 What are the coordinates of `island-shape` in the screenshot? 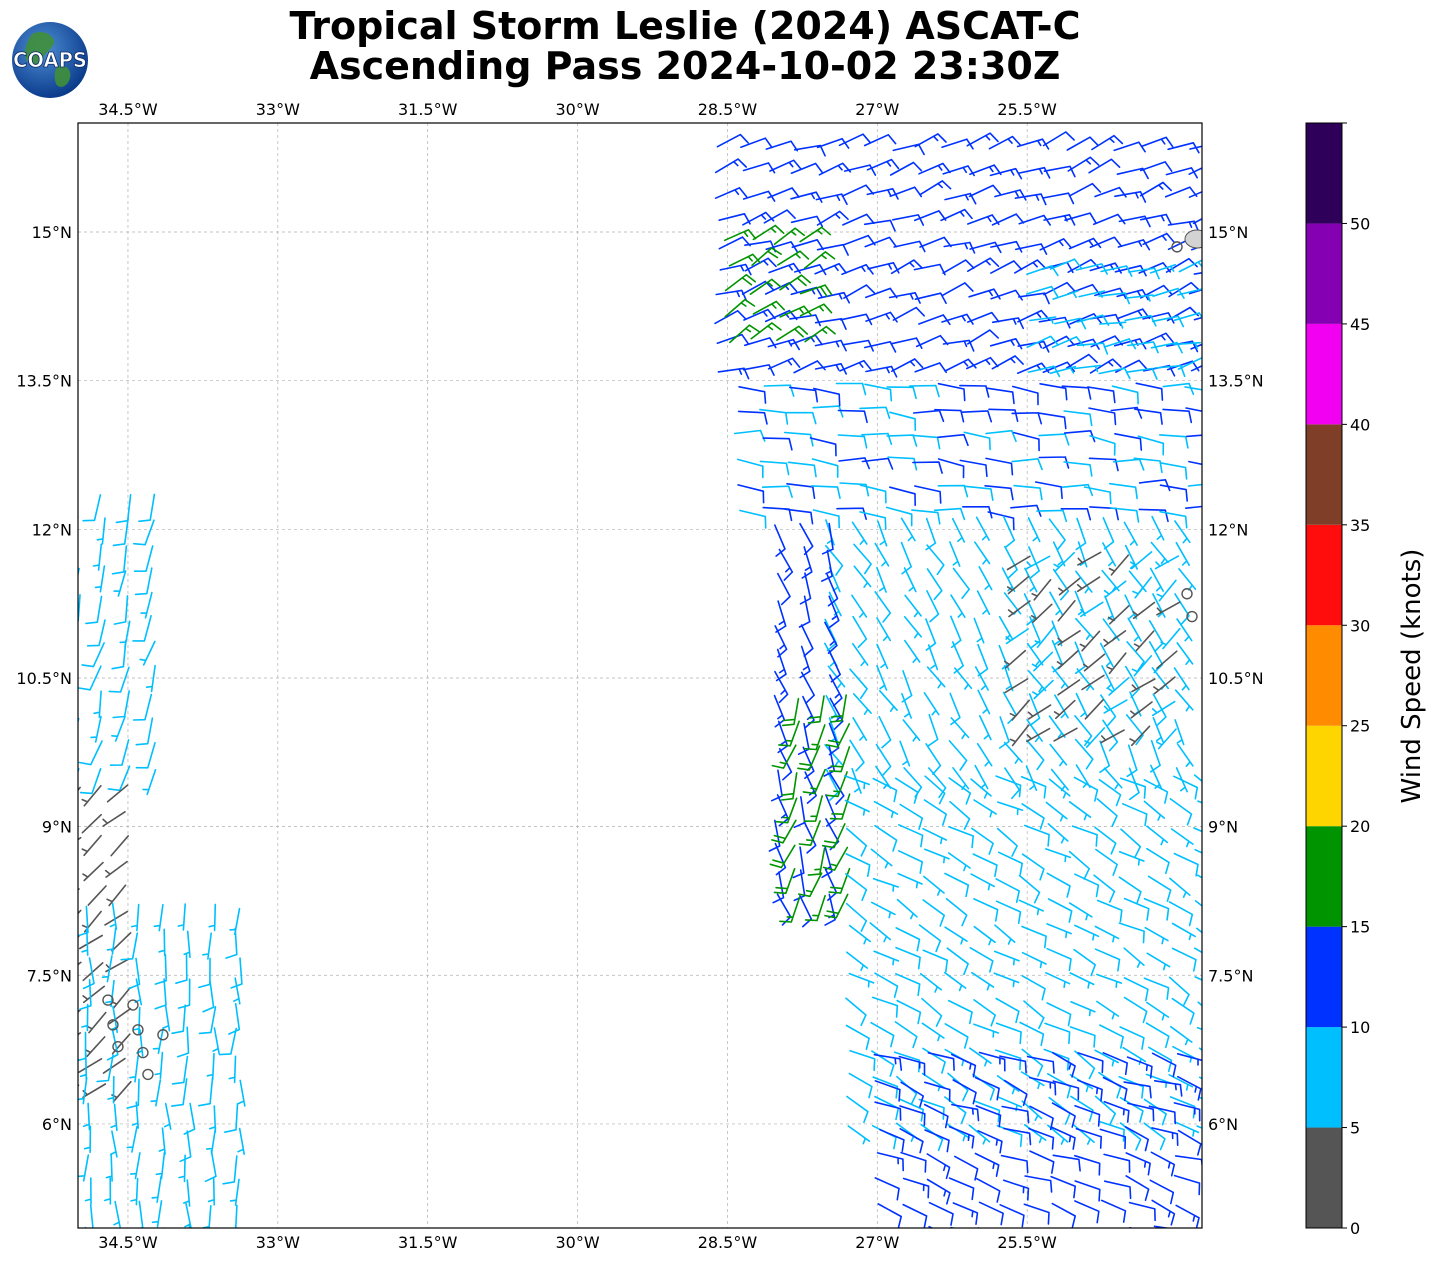 It's located at (1193, 239).